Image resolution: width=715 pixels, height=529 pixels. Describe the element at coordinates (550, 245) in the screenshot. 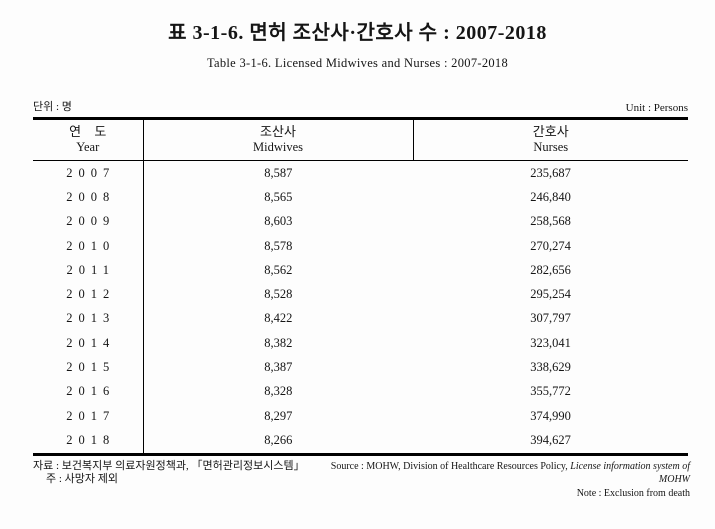

I see `nurses-cell: 270,274` at that location.